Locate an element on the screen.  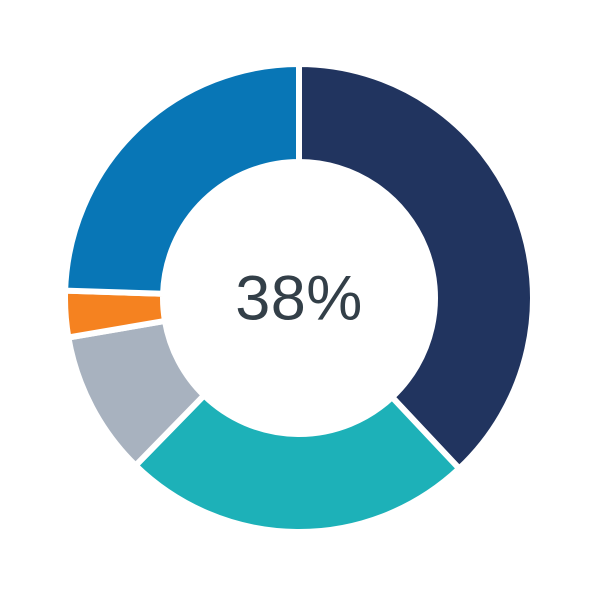
center-label: 38% is located at coordinates (299, 298).